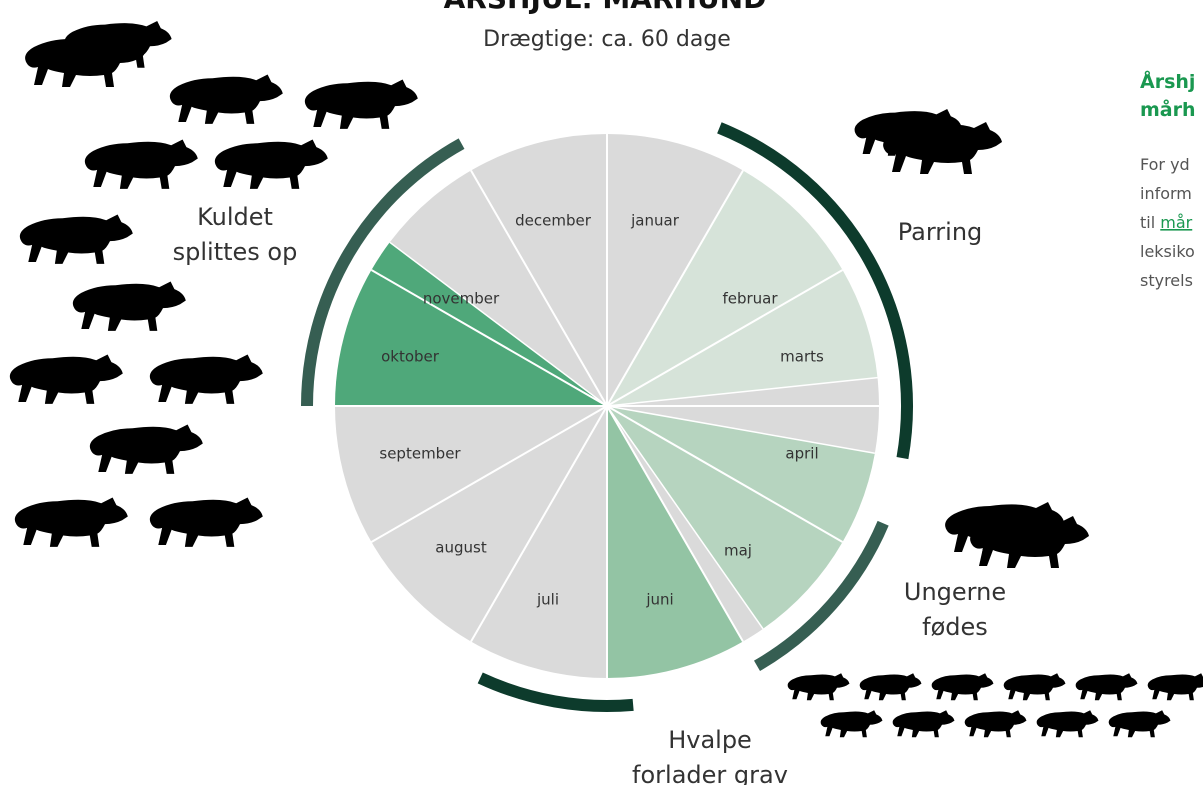 The height and width of the screenshot is (785, 1203). Describe the element at coordinates (1167, 81) in the screenshot. I see `sidebar-heading: Årshj` at that location.